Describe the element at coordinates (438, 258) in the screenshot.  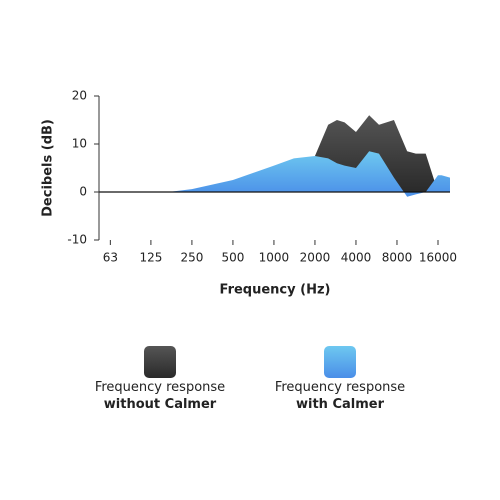
I see `x-tick-label: 16000` at that location.